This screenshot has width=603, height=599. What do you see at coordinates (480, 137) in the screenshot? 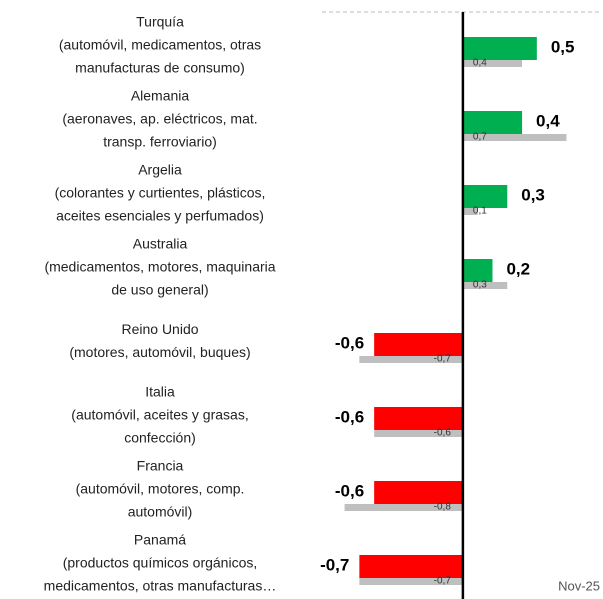
I see `previous-value-label: 0,7` at bounding box center [480, 137].